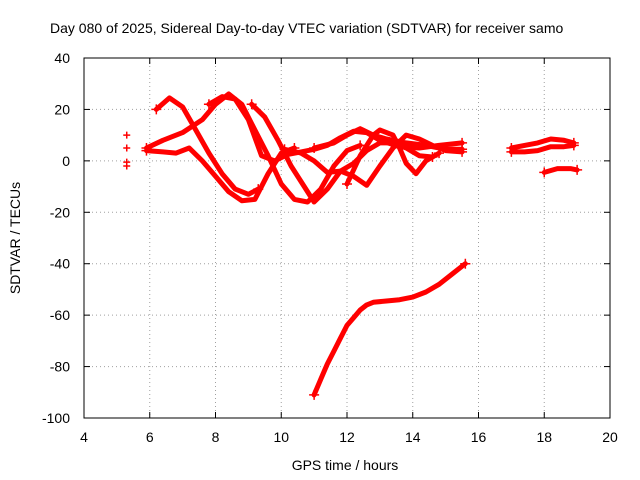 The image size is (640, 480). I want to click on x-tick-label: 16, so click(479, 437).